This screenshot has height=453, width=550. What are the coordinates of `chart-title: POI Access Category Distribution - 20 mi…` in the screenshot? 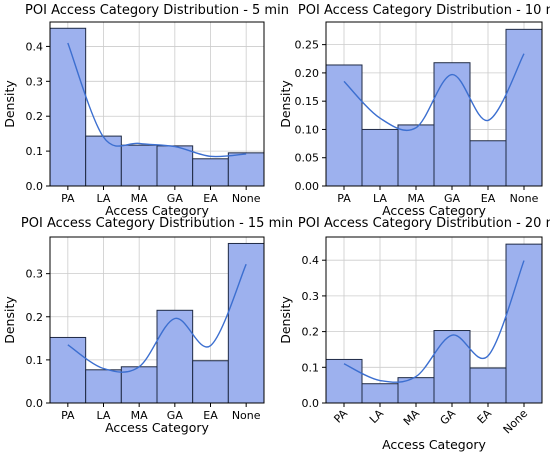 It's located at (424, 223).